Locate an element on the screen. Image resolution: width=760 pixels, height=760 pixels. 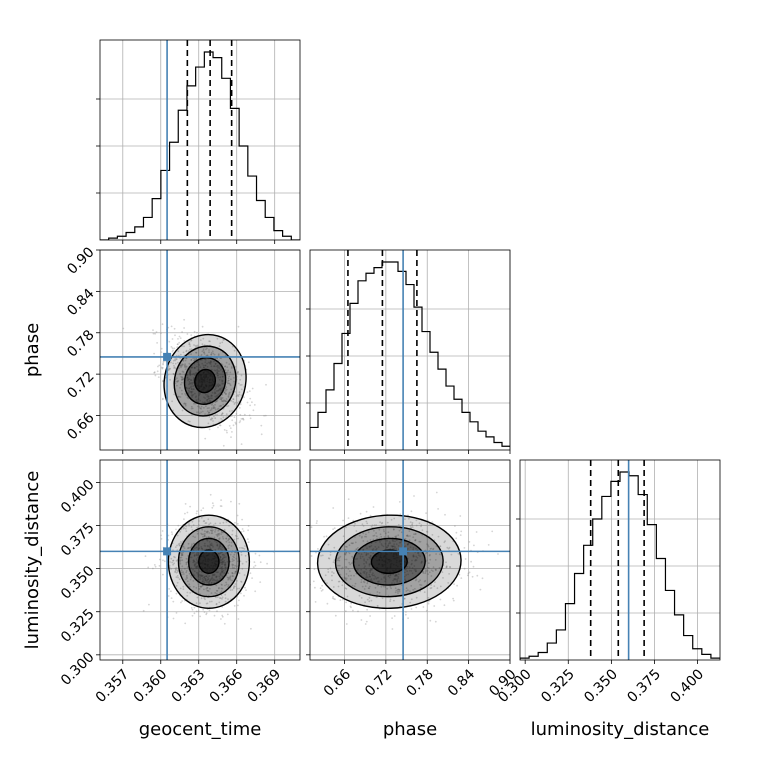
x-axis-label-geocent-time: geocent_time is located at coordinates (200, 729).